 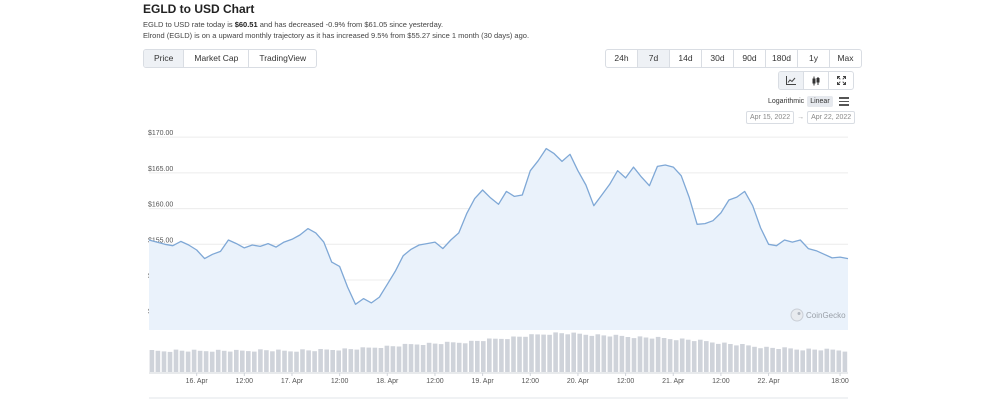 What do you see at coordinates (199, 9) in the screenshot?
I see `page-title: EGLD to USD Chart` at bounding box center [199, 9].